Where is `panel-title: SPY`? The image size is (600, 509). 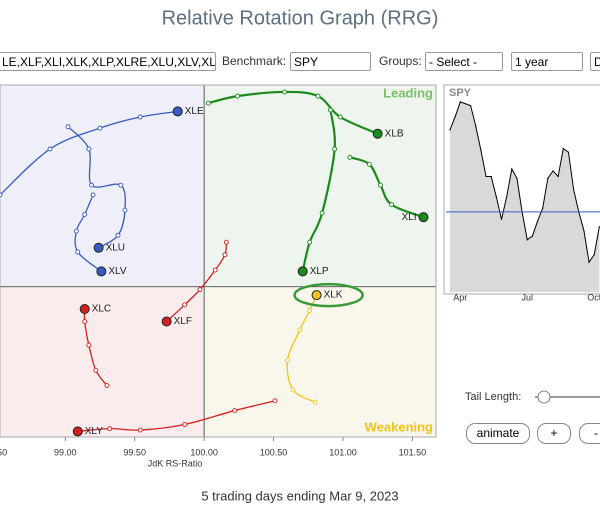 panel-title: SPY is located at coordinates (460, 93).